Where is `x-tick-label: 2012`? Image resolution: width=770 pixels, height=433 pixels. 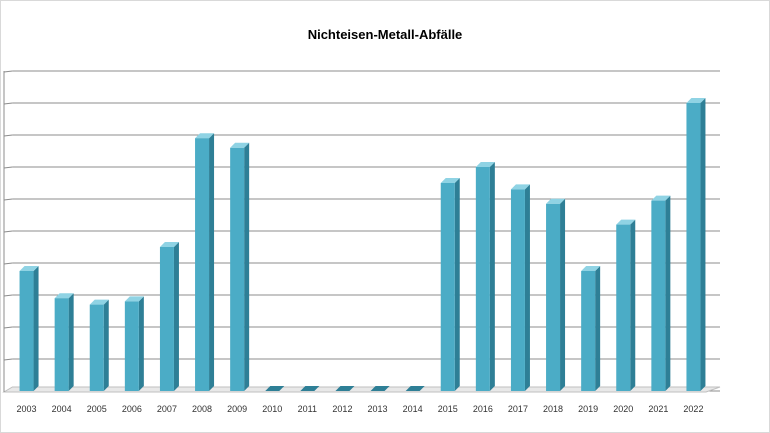
x-tick-label: 2012 is located at coordinates (342, 409).